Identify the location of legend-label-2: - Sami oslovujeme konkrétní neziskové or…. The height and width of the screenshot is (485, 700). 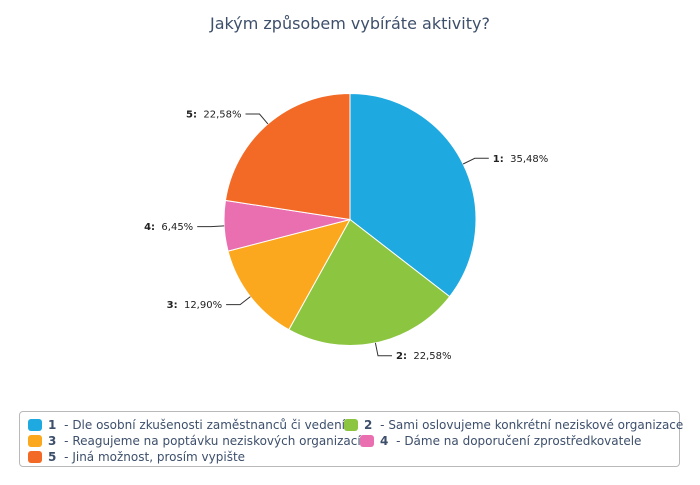
(530, 425).